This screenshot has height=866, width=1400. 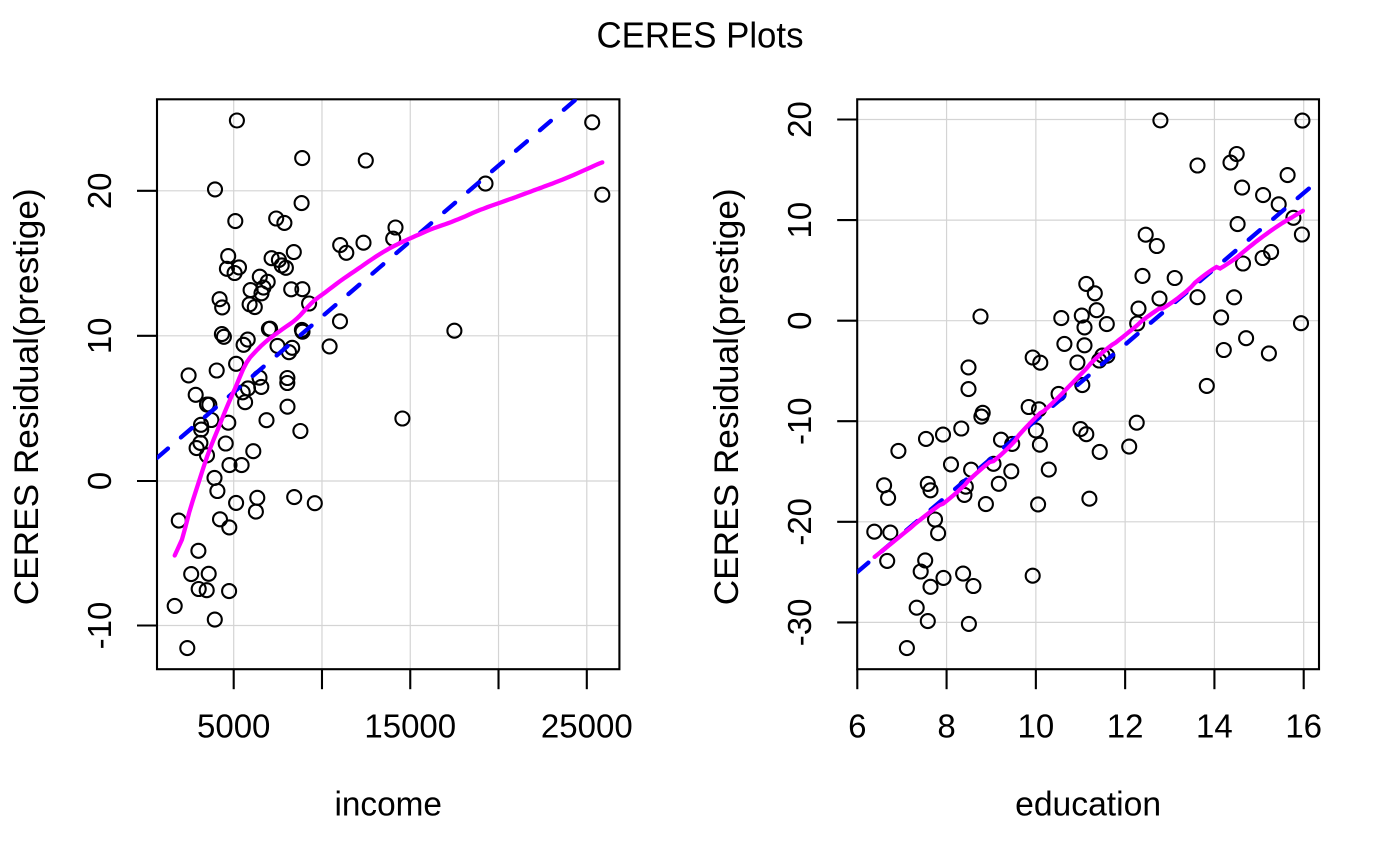 I want to click on svg-text: 5000, so click(x=233, y=726).